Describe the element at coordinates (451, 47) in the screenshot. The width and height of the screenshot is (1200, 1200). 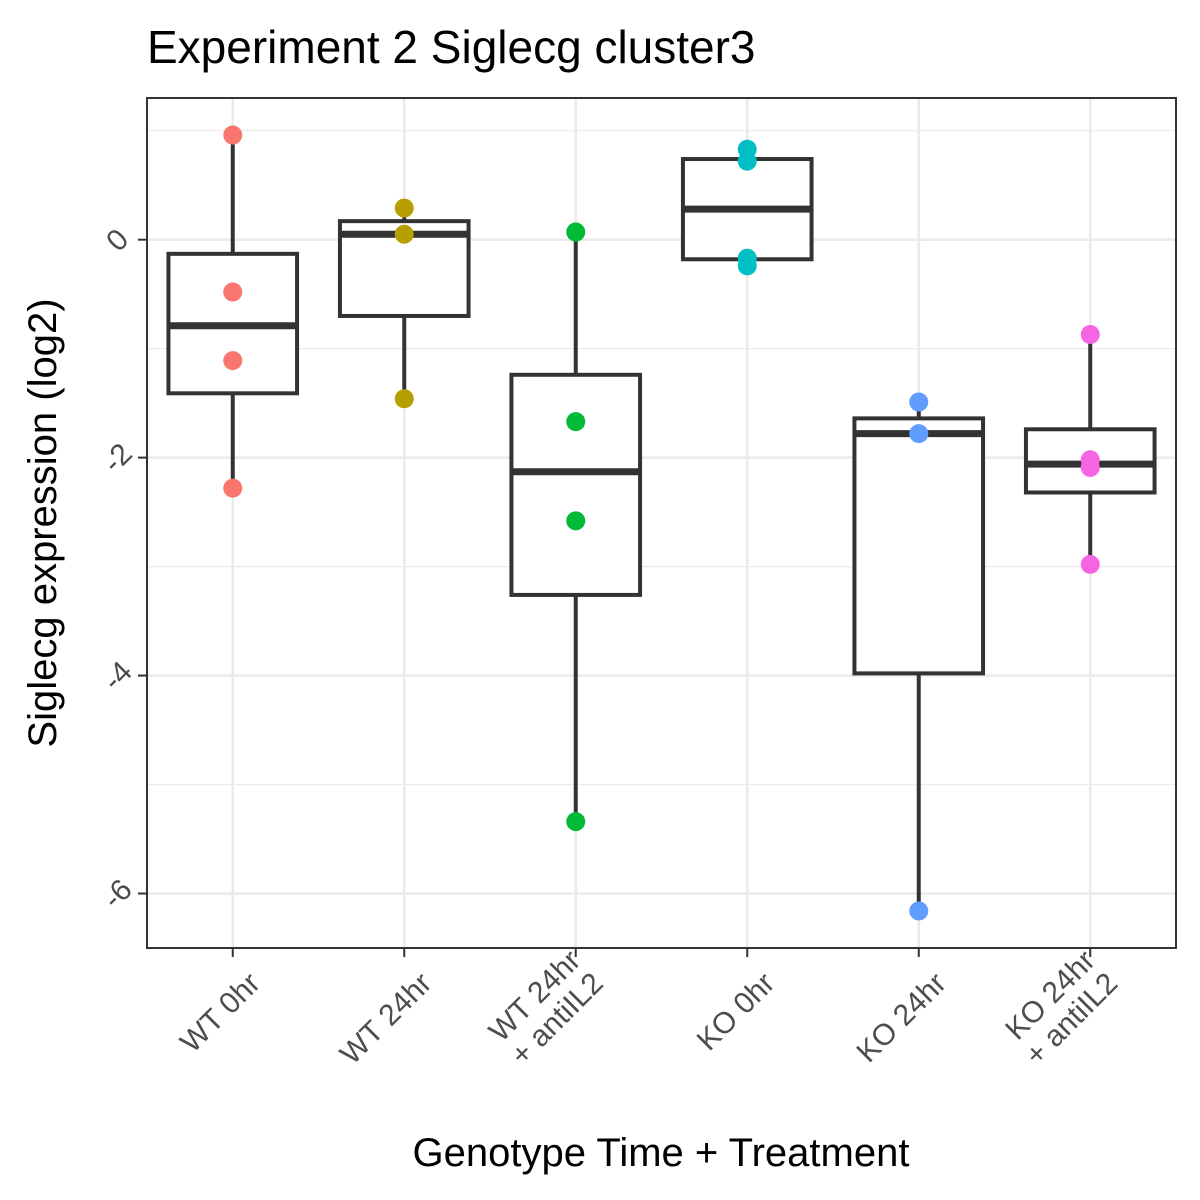
I see `chart-title: Experiment 2 Siglecg cluster3` at that location.